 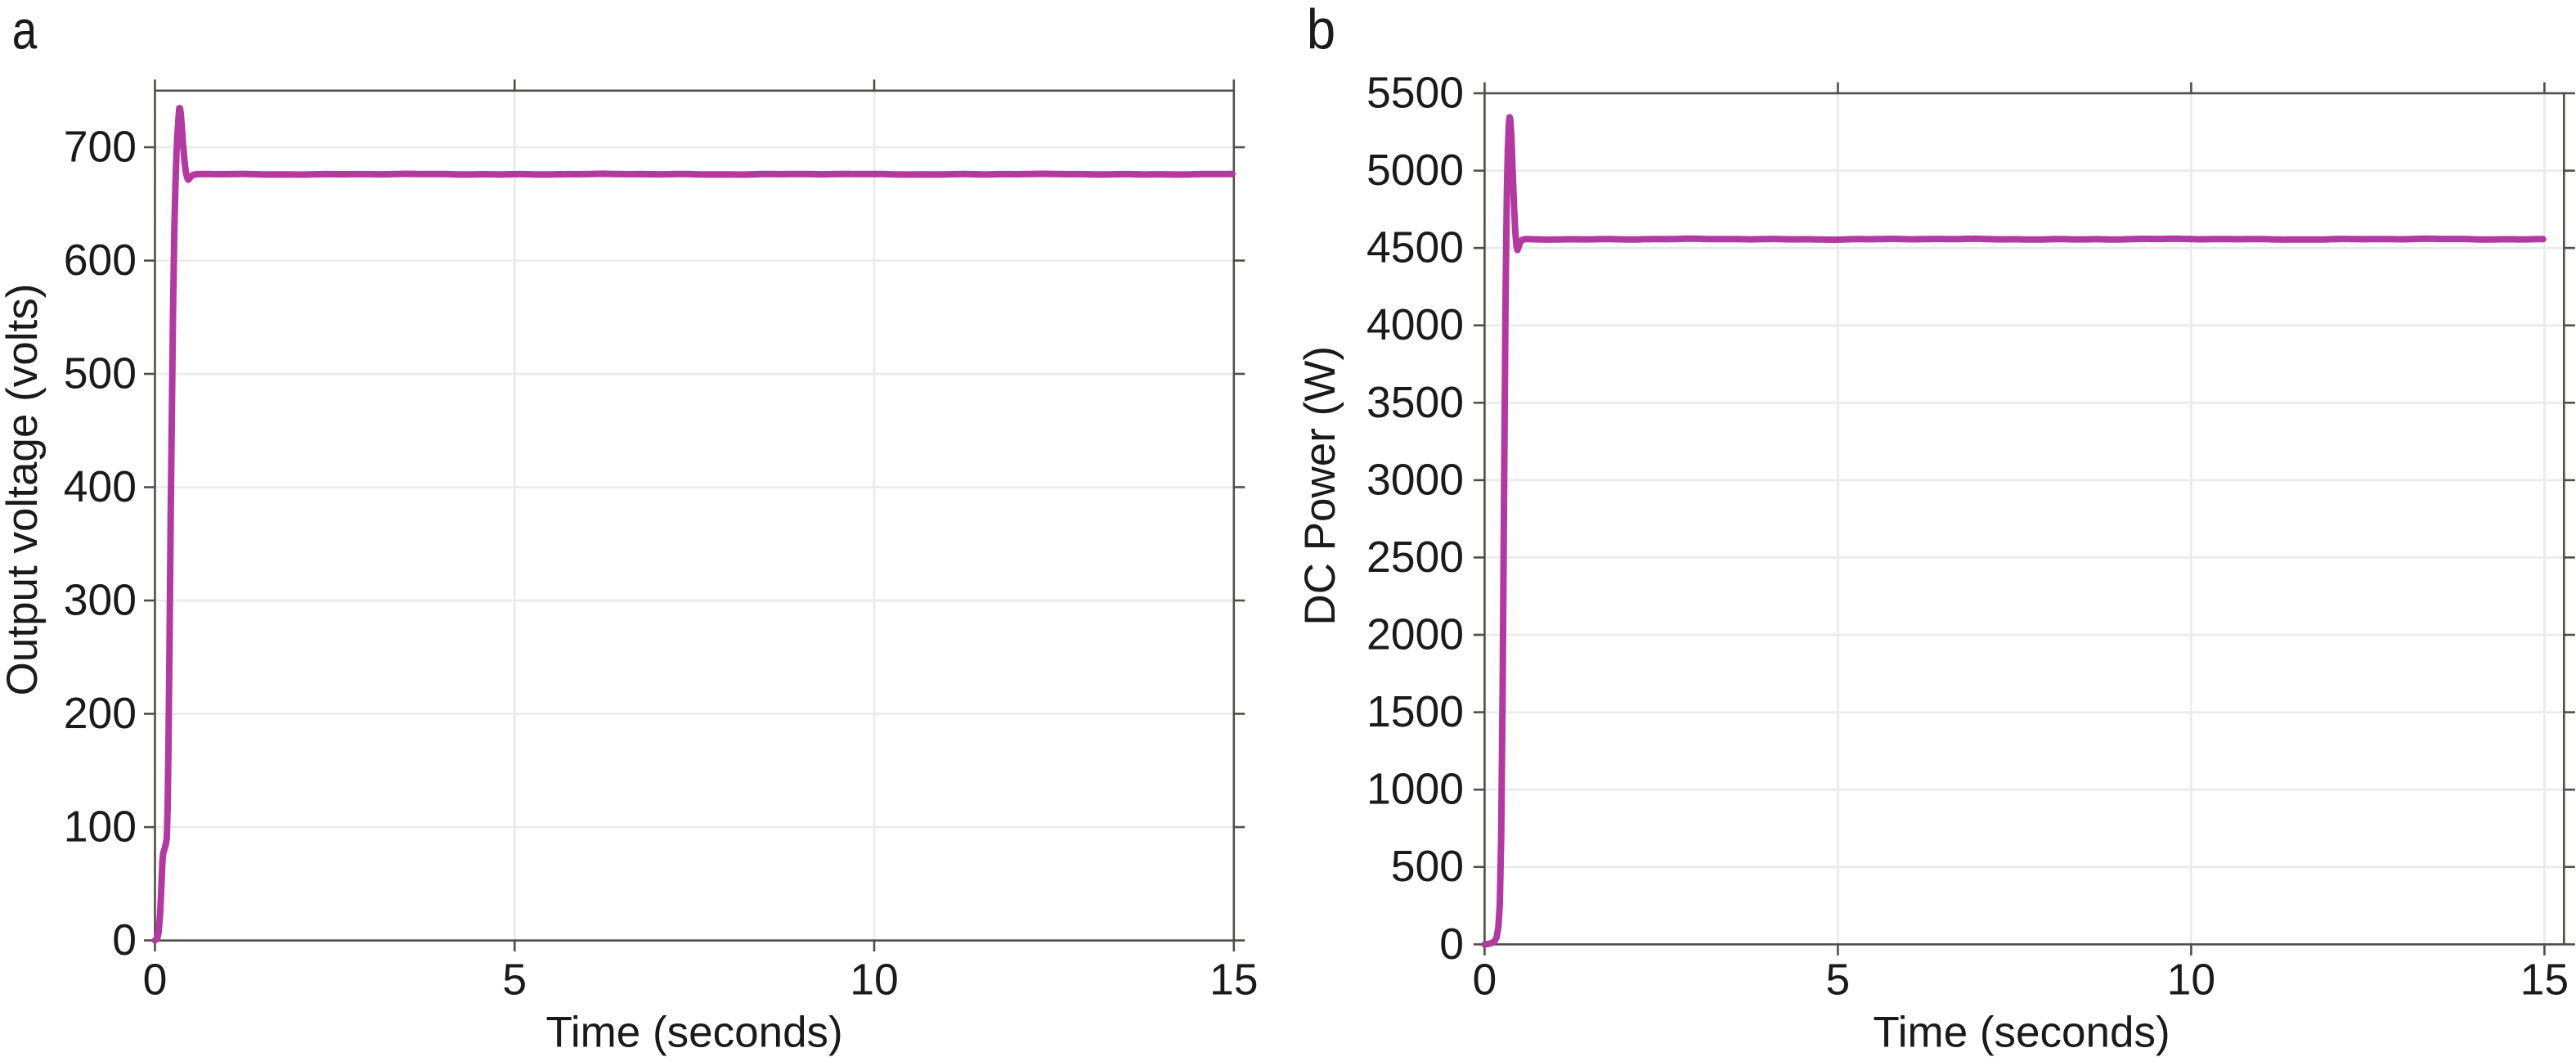 What do you see at coordinates (101, 827) in the screenshot?
I see `svg-text: 100` at bounding box center [101, 827].